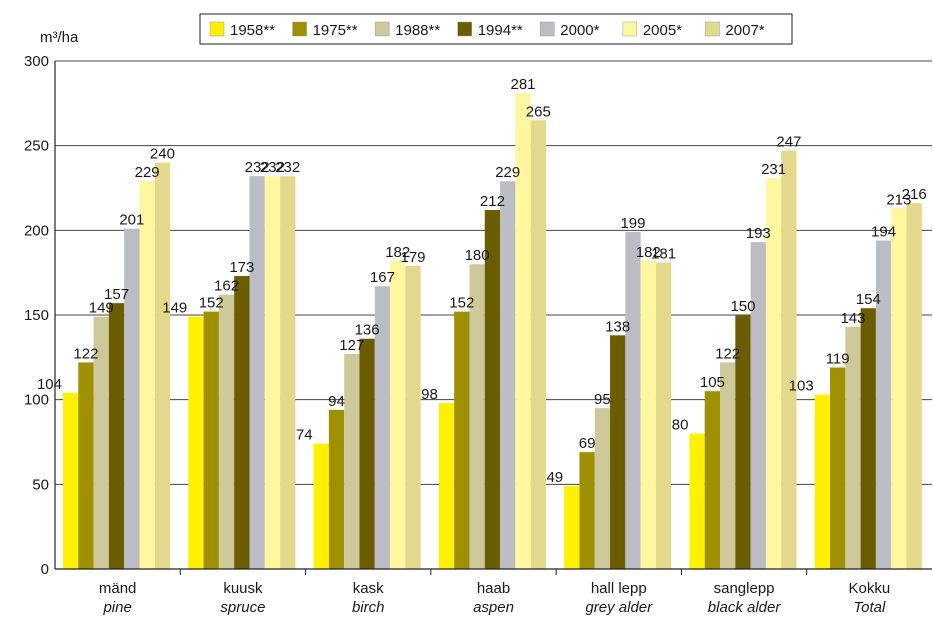 The height and width of the screenshot is (618, 933). Describe the element at coordinates (417, 30) in the screenshot. I see `legend-label: 1988**` at that location.